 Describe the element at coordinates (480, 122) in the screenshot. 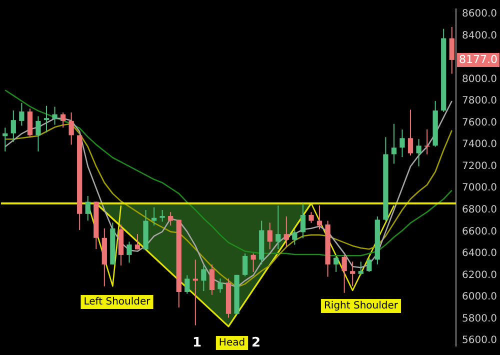

I see `y-tick-label: 7600.0` at that location.